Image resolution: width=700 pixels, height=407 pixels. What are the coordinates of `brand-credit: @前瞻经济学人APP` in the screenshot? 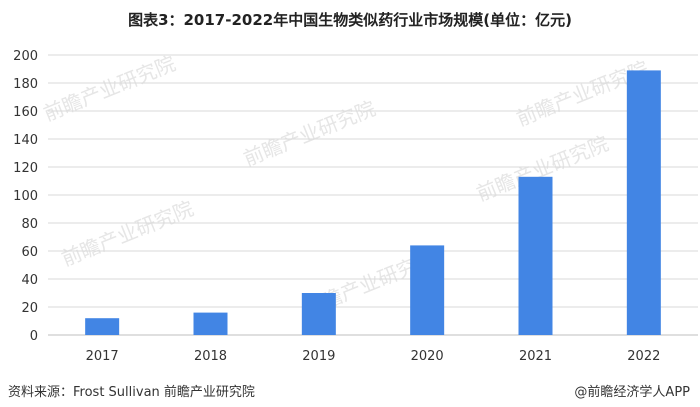 It's located at (632, 392).